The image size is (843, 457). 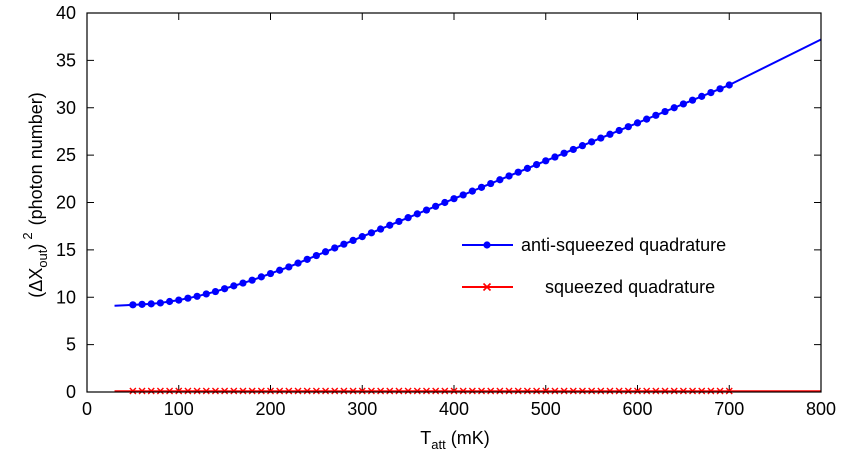 I want to click on x-axis-label-main: T, so click(x=425, y=438).